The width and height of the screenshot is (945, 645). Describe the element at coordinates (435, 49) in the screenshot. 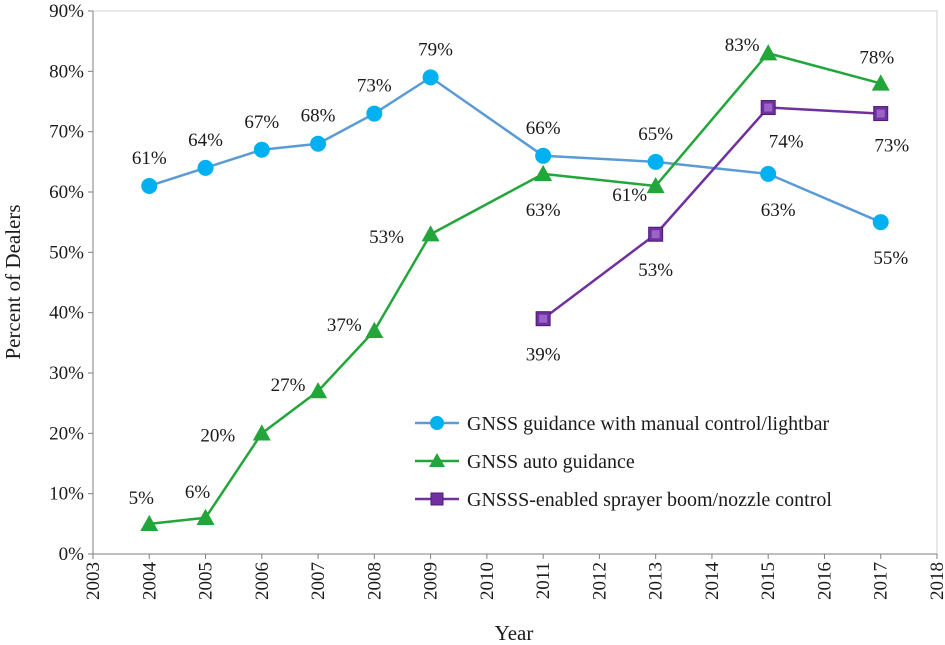

I see `data-label: 79%` at that location.